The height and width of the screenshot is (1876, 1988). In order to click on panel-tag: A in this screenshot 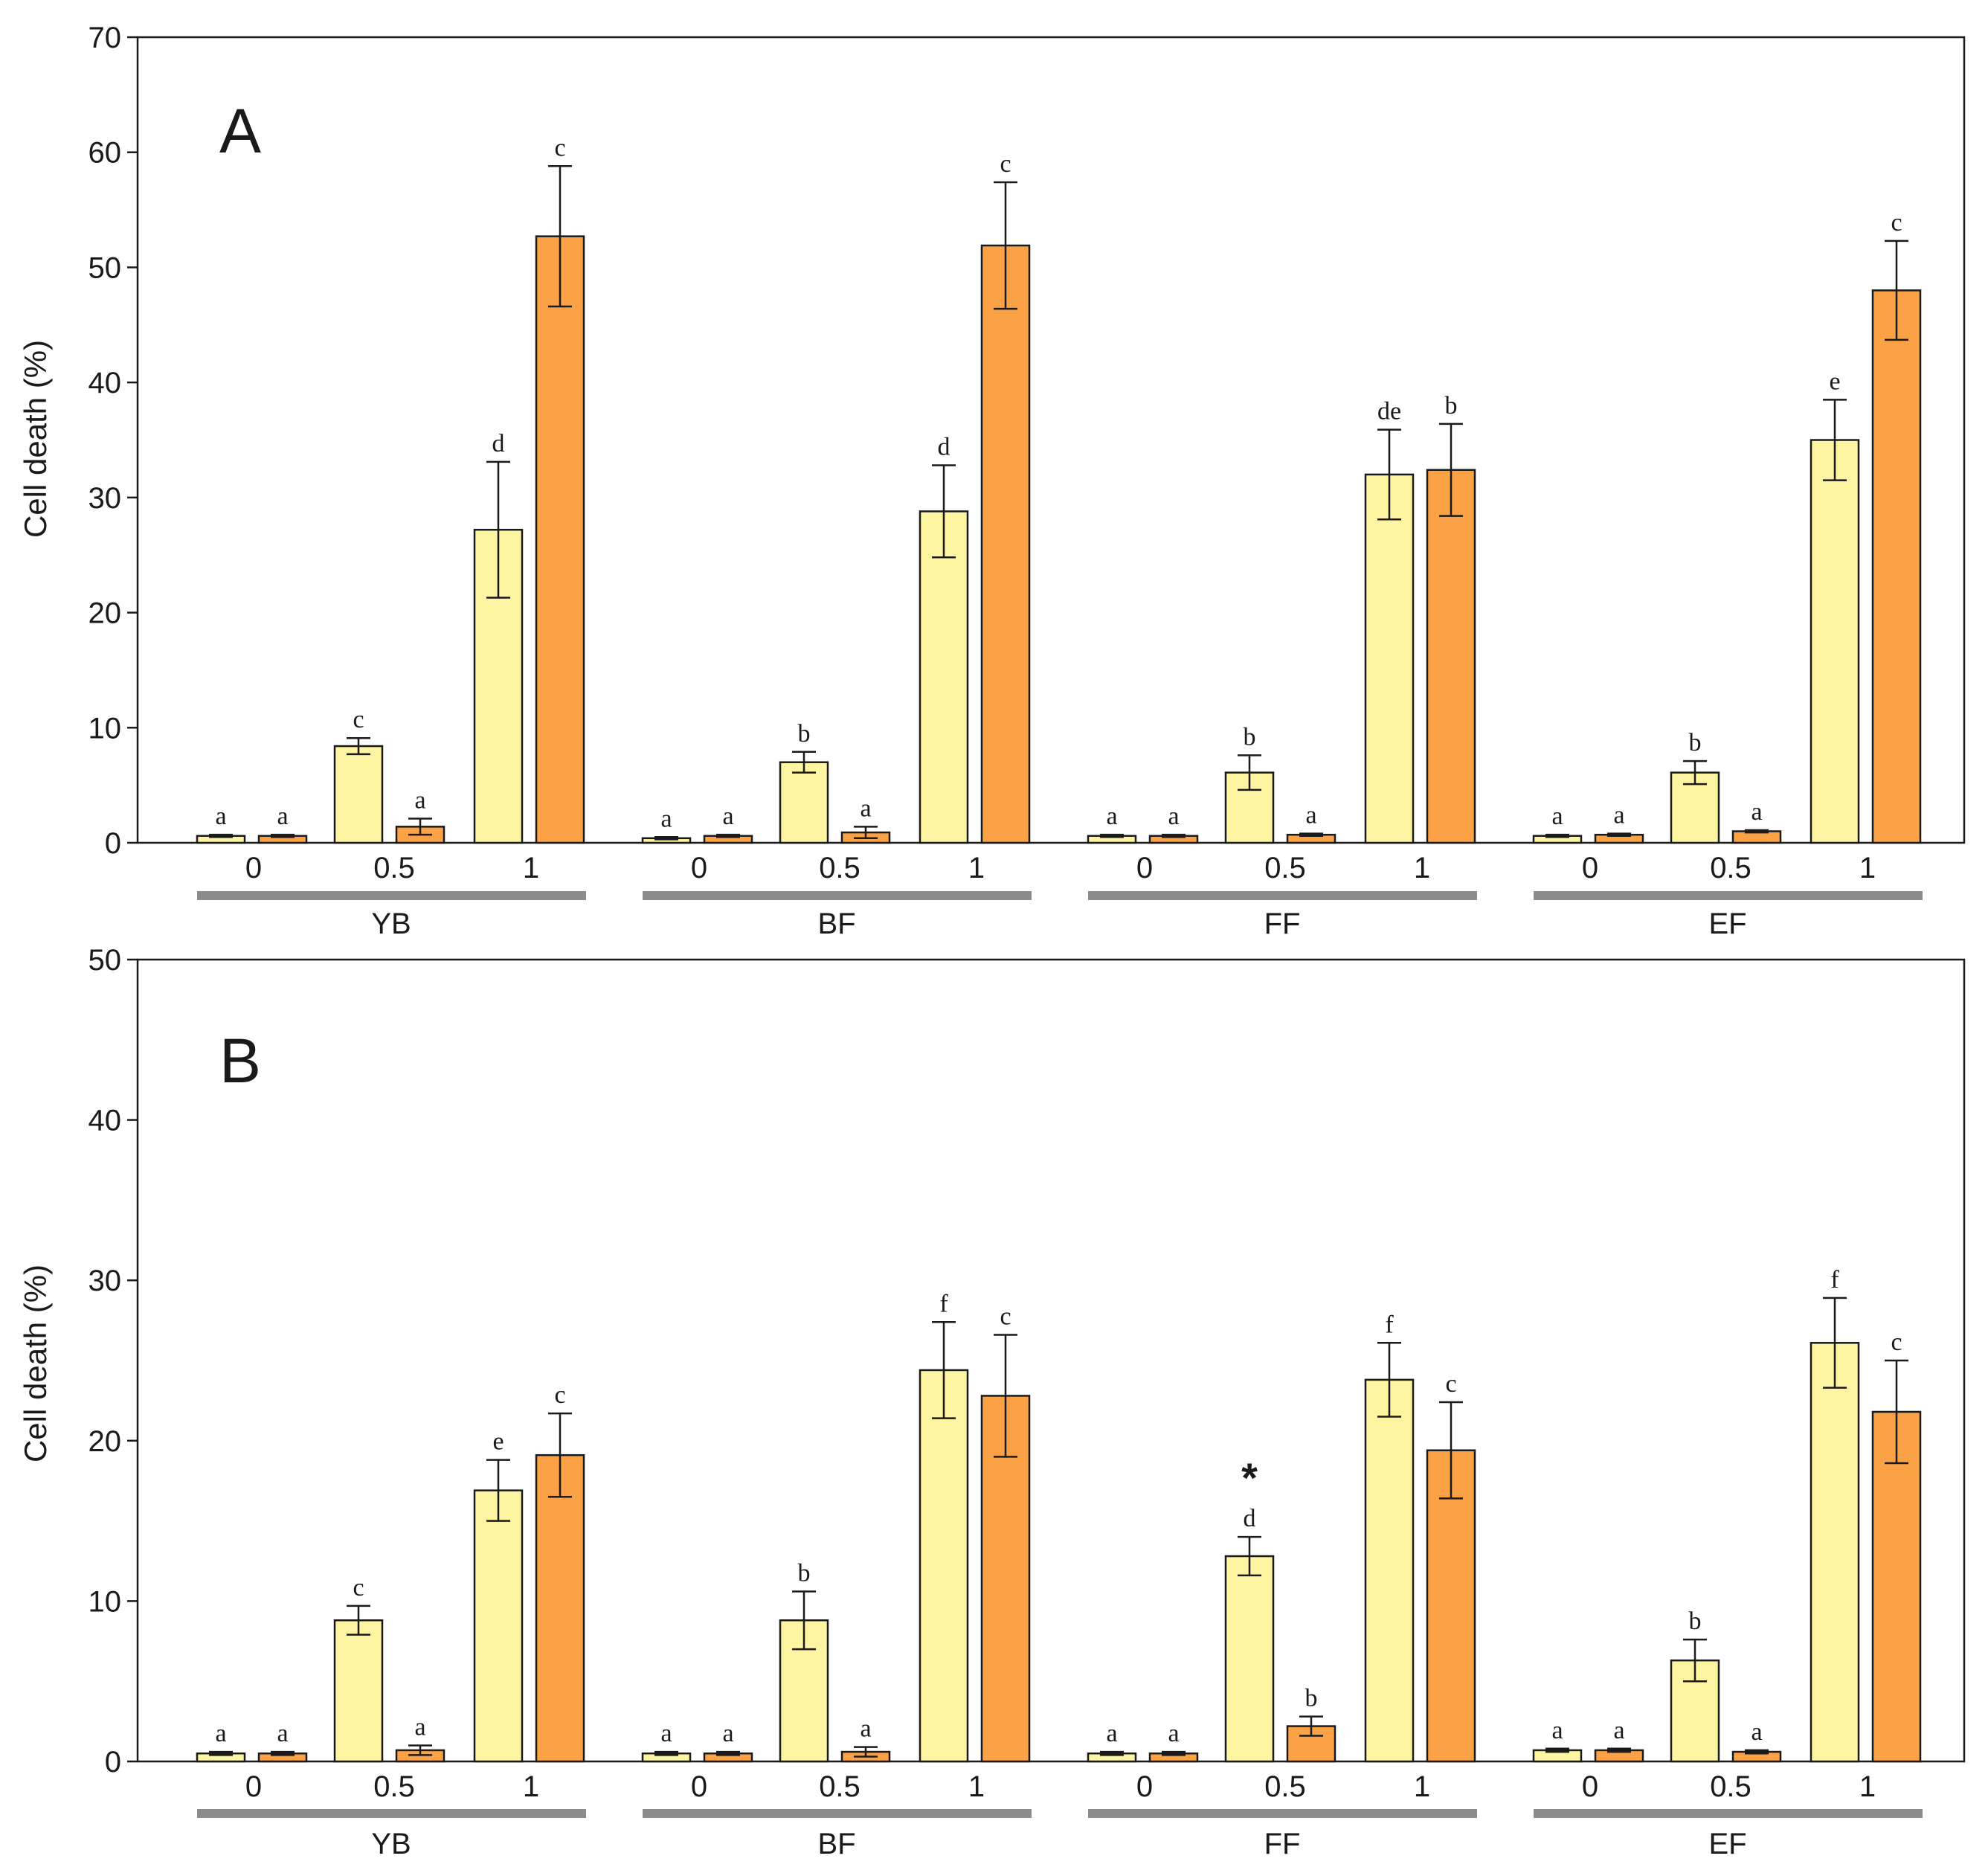, I will do `click(240, 131)`.